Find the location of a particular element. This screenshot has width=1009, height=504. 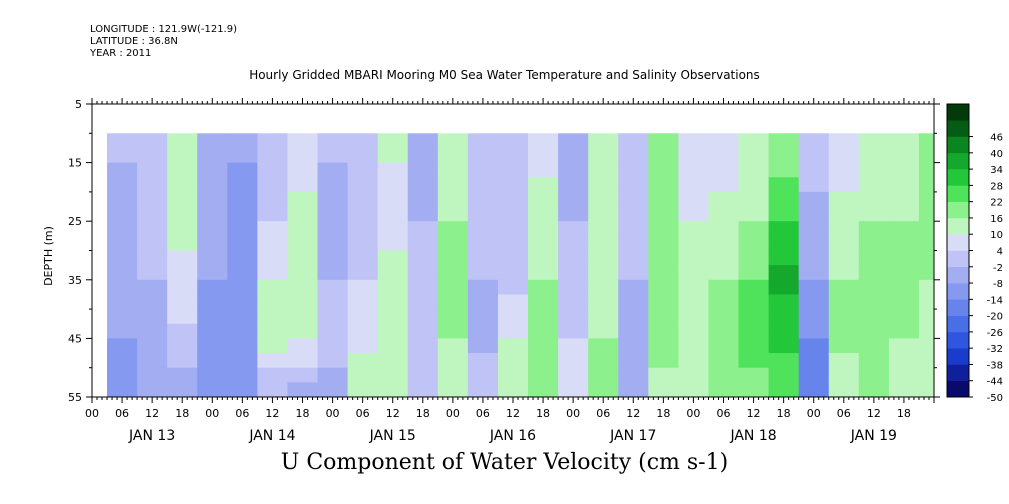

y-tick-label: 35 is located at coordinates (75, 280).